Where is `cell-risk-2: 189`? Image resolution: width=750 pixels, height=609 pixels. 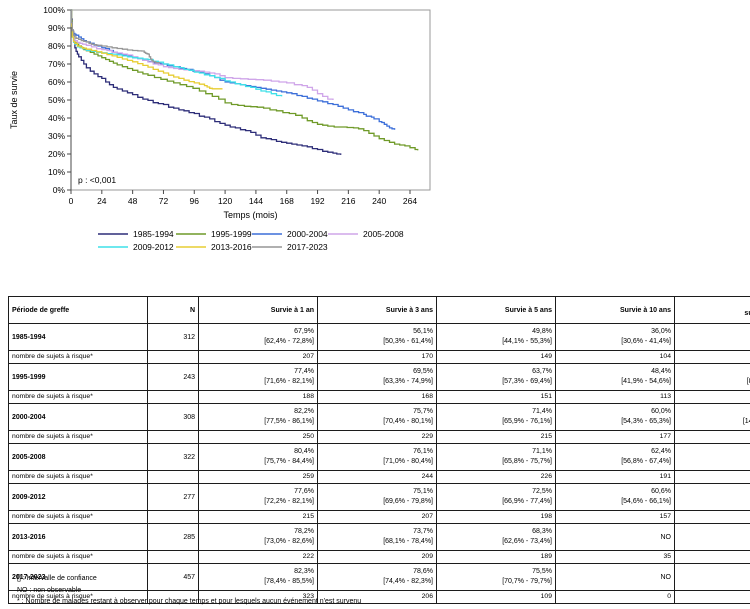
cell-risk-2: 189 is located at coordinates (496, 557).